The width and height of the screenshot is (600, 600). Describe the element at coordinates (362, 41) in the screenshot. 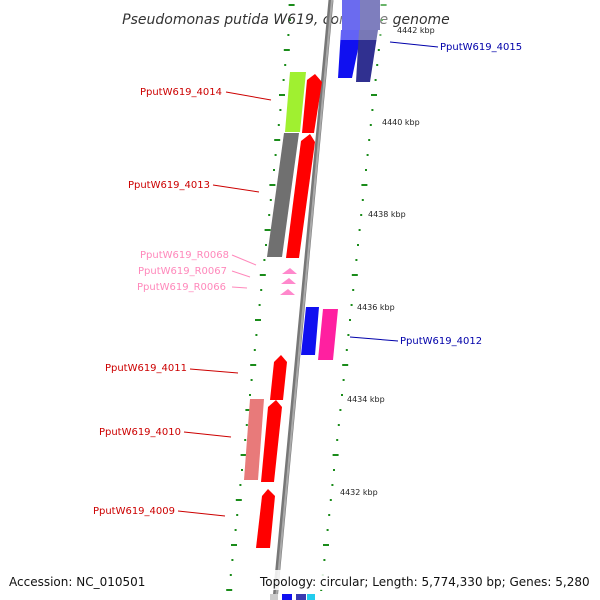

I see `gene-pputw619-4015-feature` at that location.